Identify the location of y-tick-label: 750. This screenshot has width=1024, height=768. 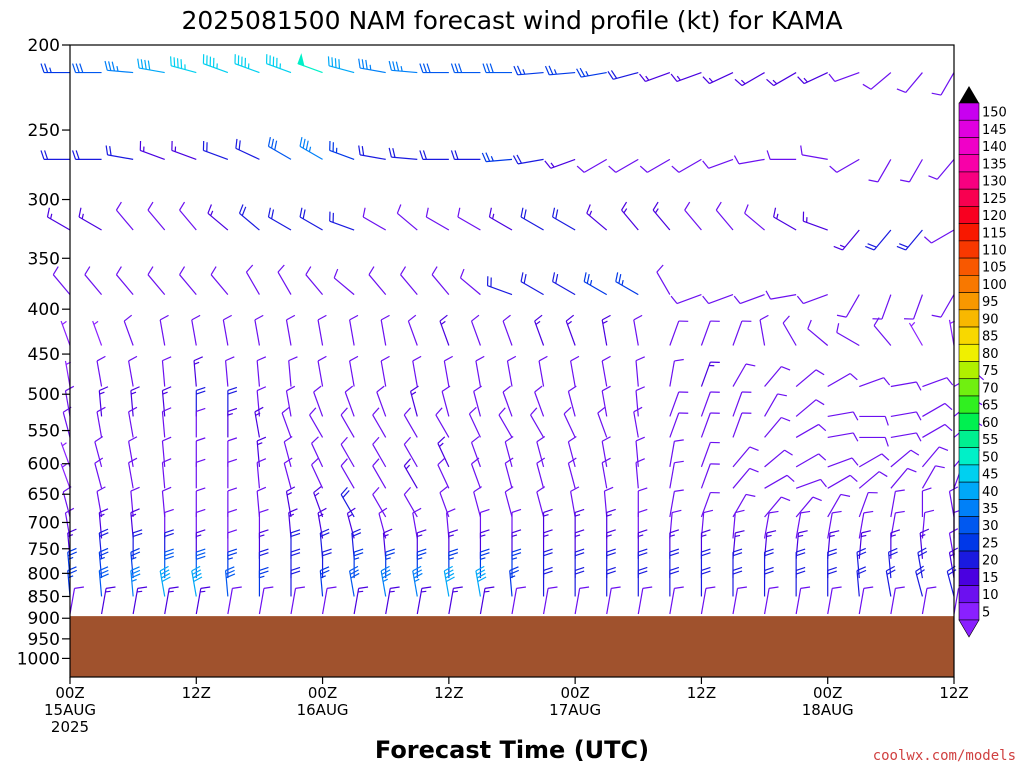
(44, 550).